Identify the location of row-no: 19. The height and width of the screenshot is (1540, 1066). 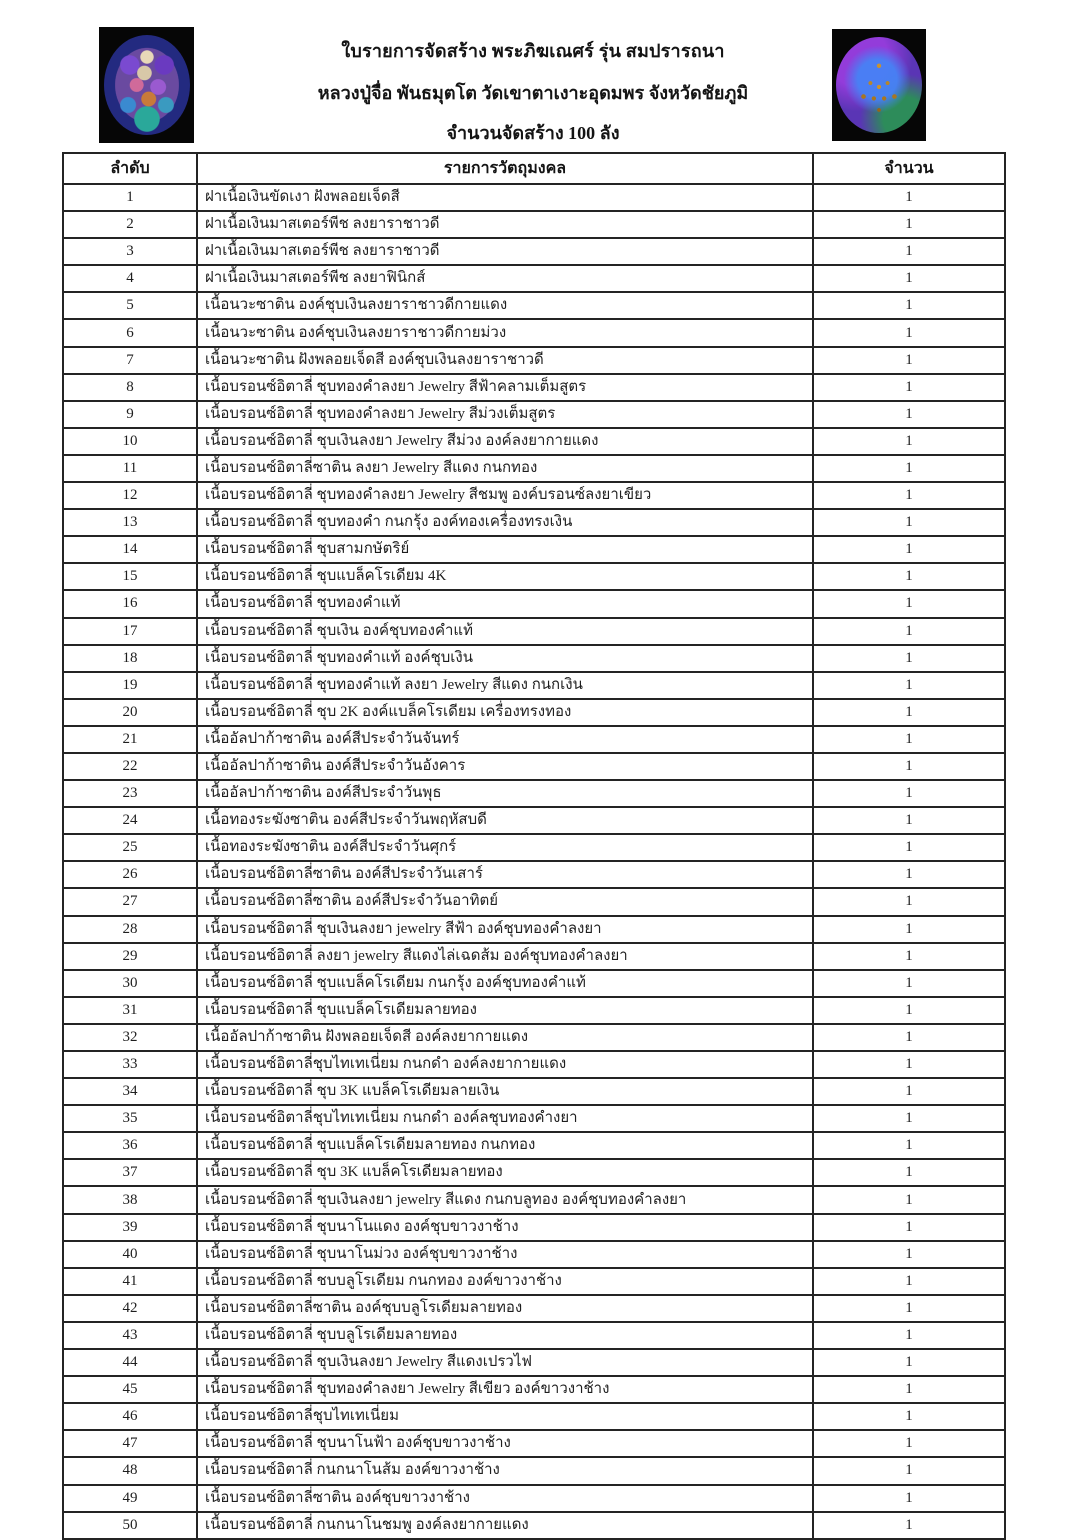
(130, 685).